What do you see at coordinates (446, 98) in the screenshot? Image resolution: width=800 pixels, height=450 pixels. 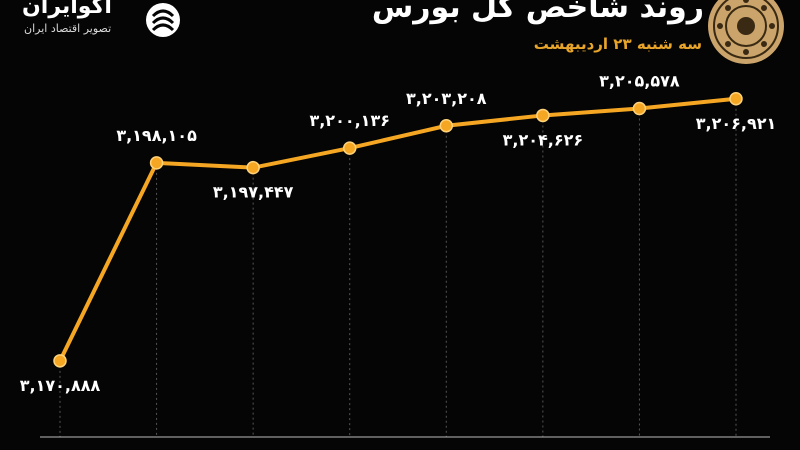 I see `data-label: ۳,۲۰۳,۲۰۸` at bounding box center [446, 98].